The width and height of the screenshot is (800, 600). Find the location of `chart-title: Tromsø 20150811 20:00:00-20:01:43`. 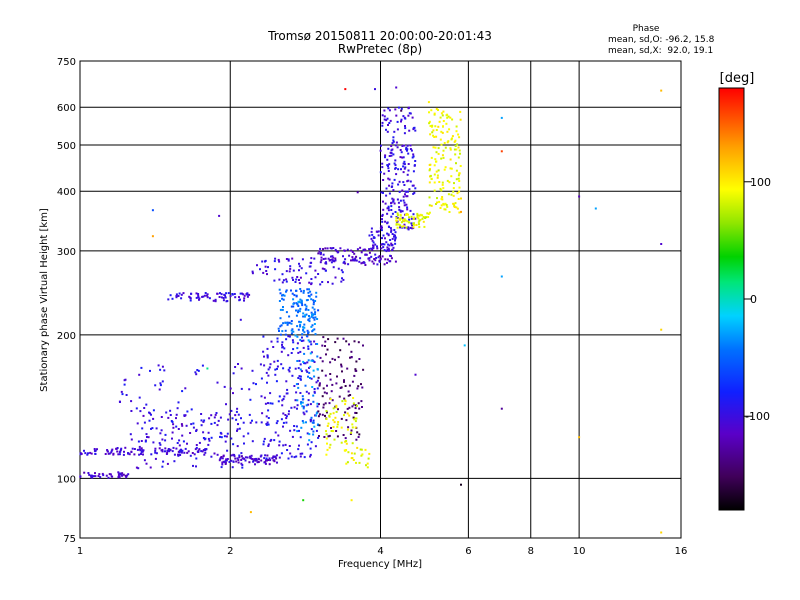

chart-title: Tromsø 20150811 20:00:00-20:01:43 is located at coordinates (379, 36).